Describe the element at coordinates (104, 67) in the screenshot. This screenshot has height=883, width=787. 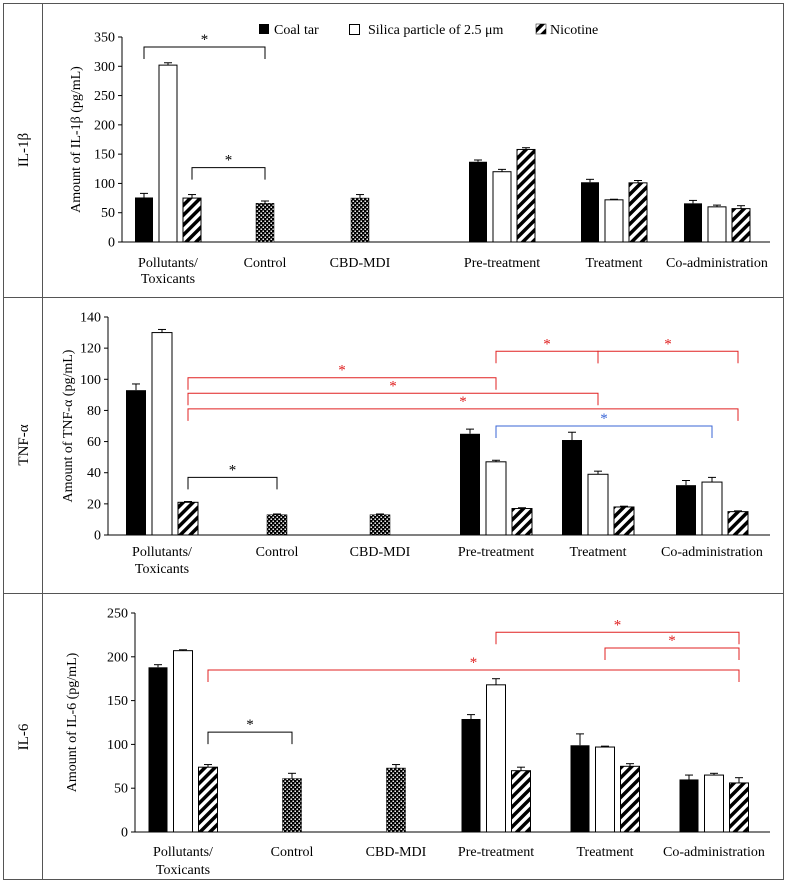
I see `y-tick-label: 300` at that location.